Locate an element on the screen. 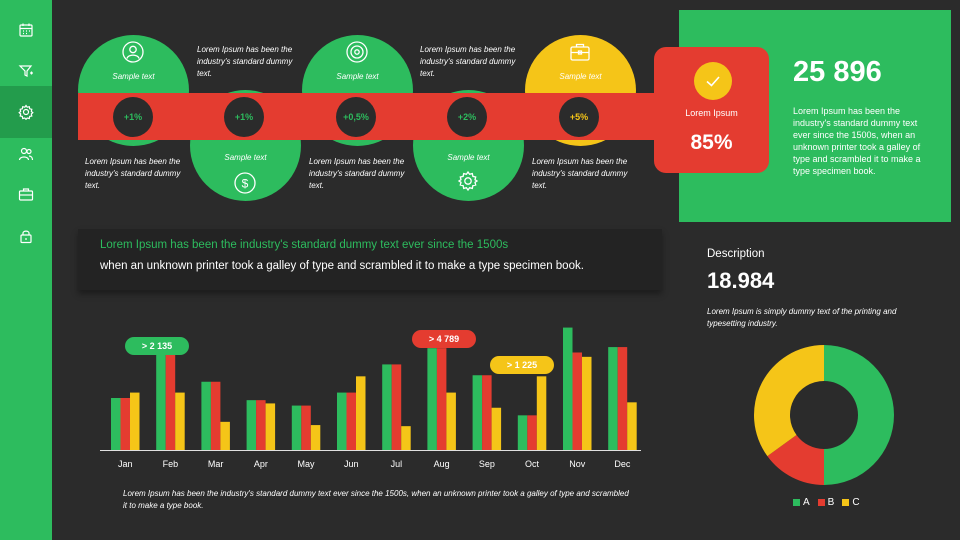 This screenshot has height=540, width=960. check-icon is located at coordinates (713, 81).